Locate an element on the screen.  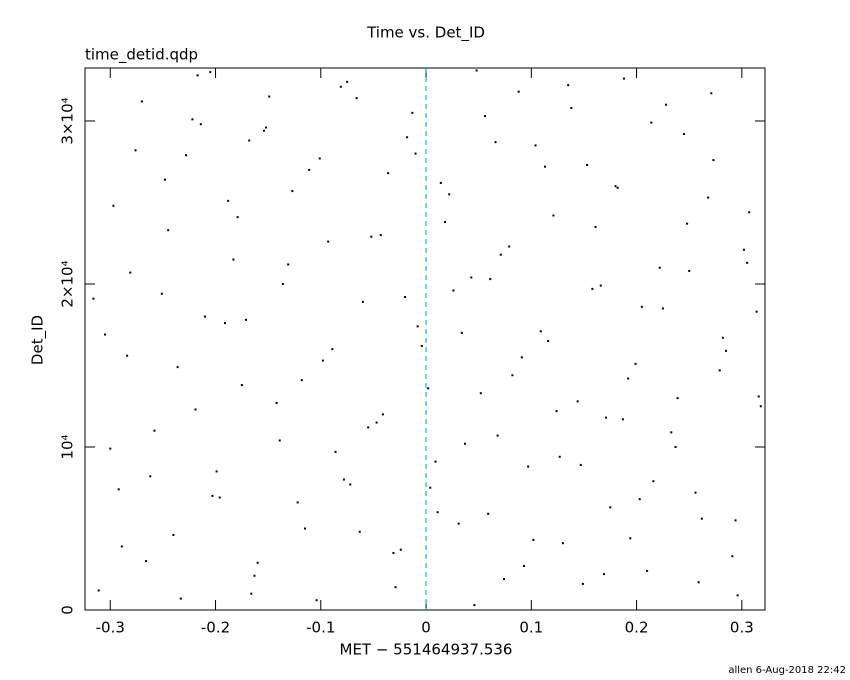
y-tick-label: 2×10⁴ is located at coordinates (68, 283).